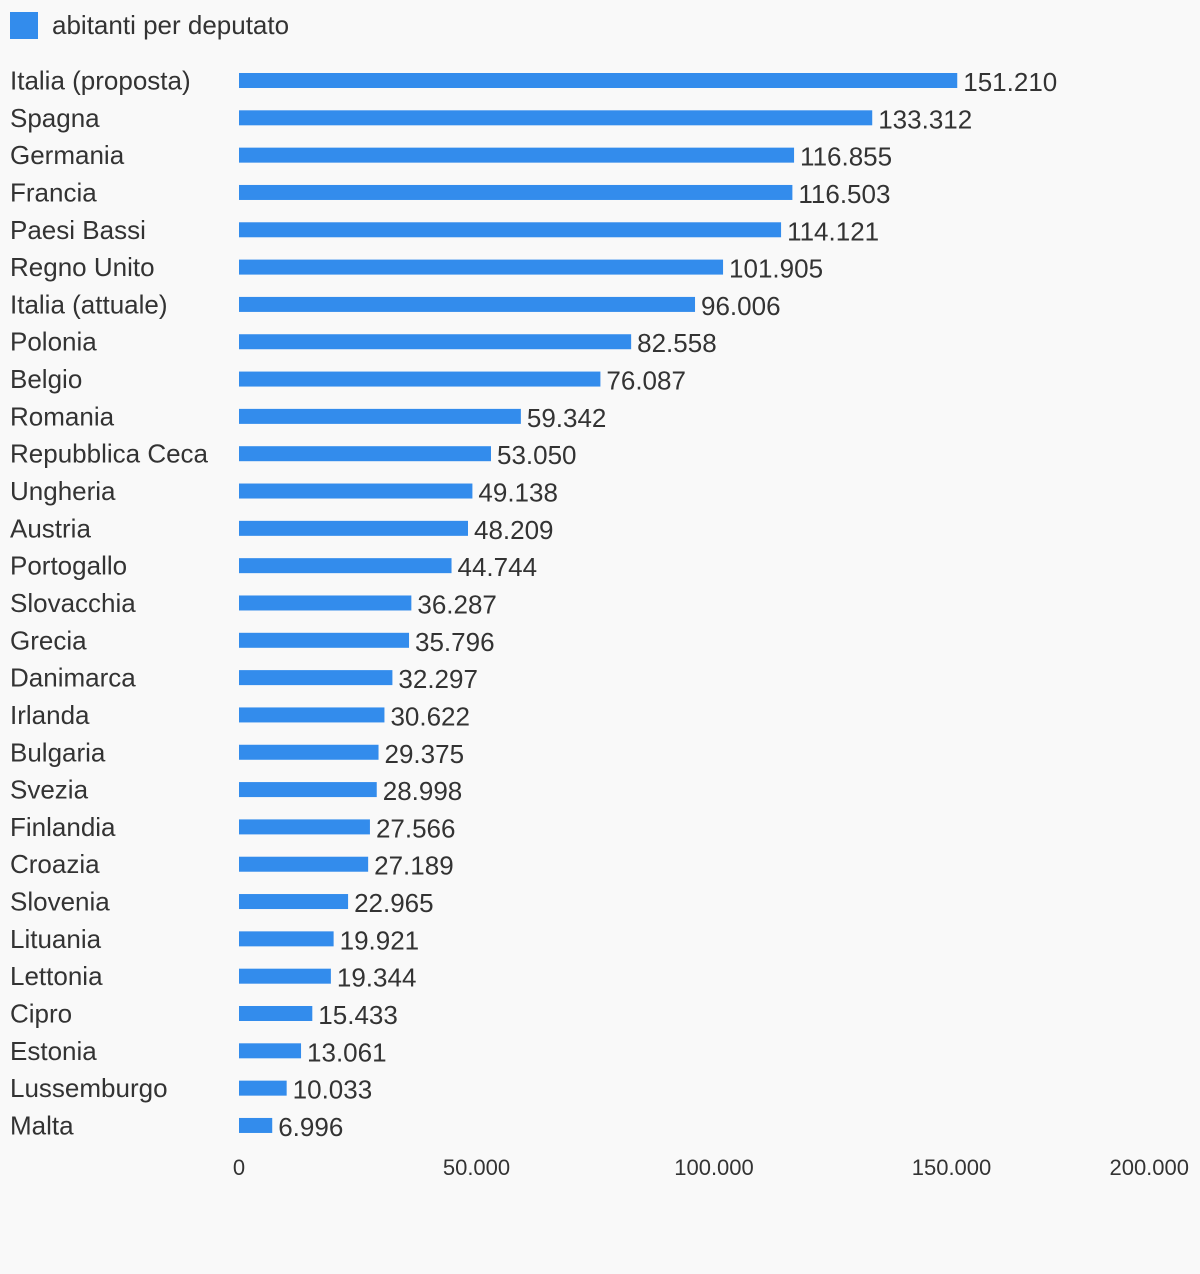 The image size is (1200, 1274). I want to click on category-label: Austria, so click(50, 528).